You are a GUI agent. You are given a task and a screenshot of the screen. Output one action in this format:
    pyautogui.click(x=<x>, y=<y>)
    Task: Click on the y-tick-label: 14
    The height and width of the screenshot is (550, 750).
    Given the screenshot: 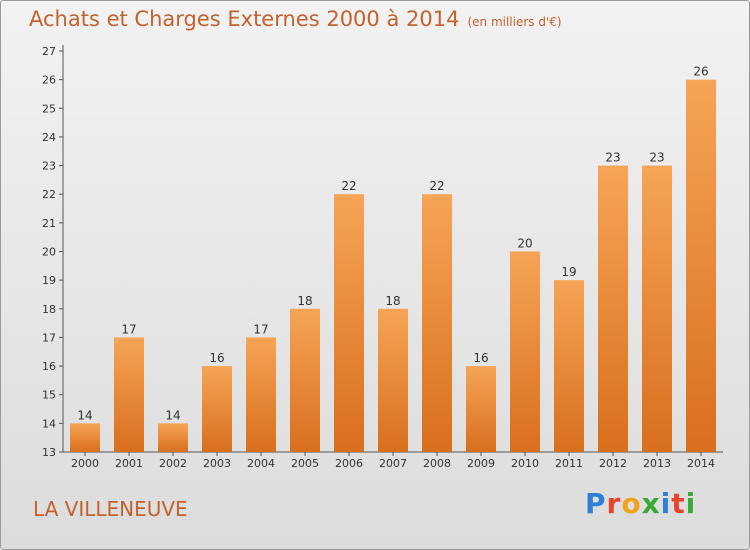 What is the action you would take?
    pyautogui.click(x=49, y=423)
    